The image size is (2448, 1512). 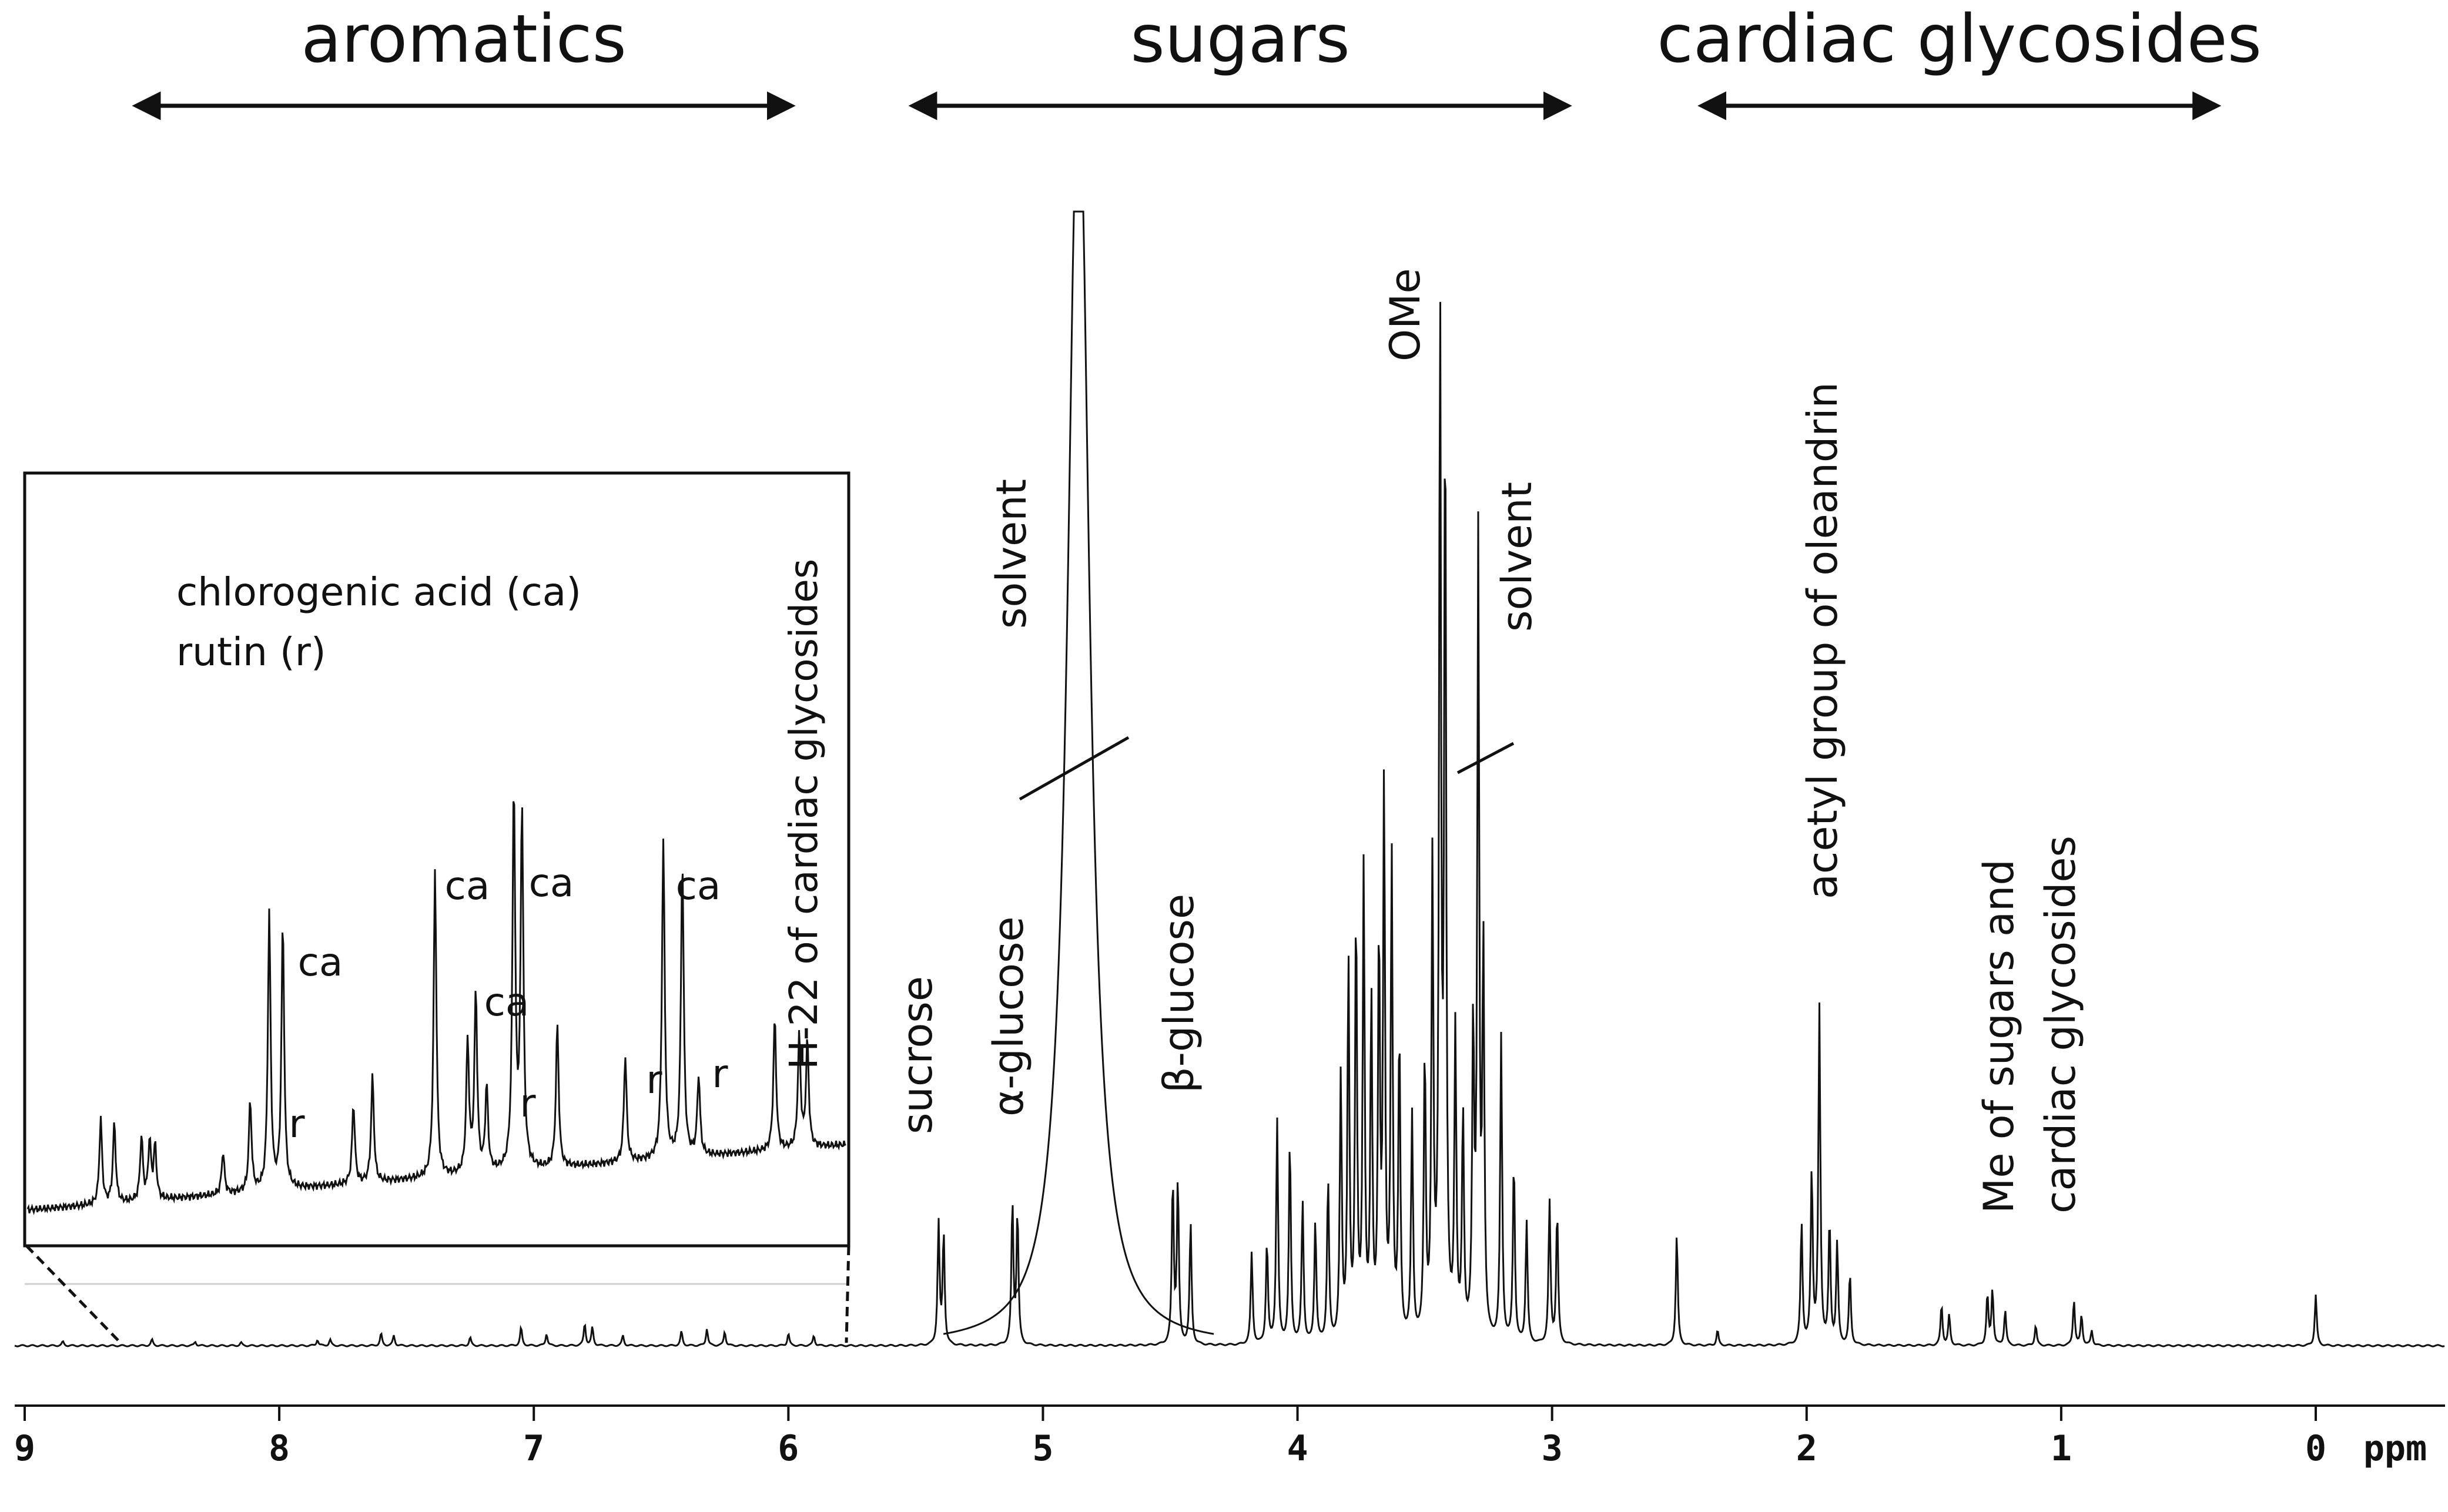 What do you see at coordinates (1999, 1036) in the screenshot?
I see `peak-annotation: Me of sugars and` at bounding box center [1999, 1036].